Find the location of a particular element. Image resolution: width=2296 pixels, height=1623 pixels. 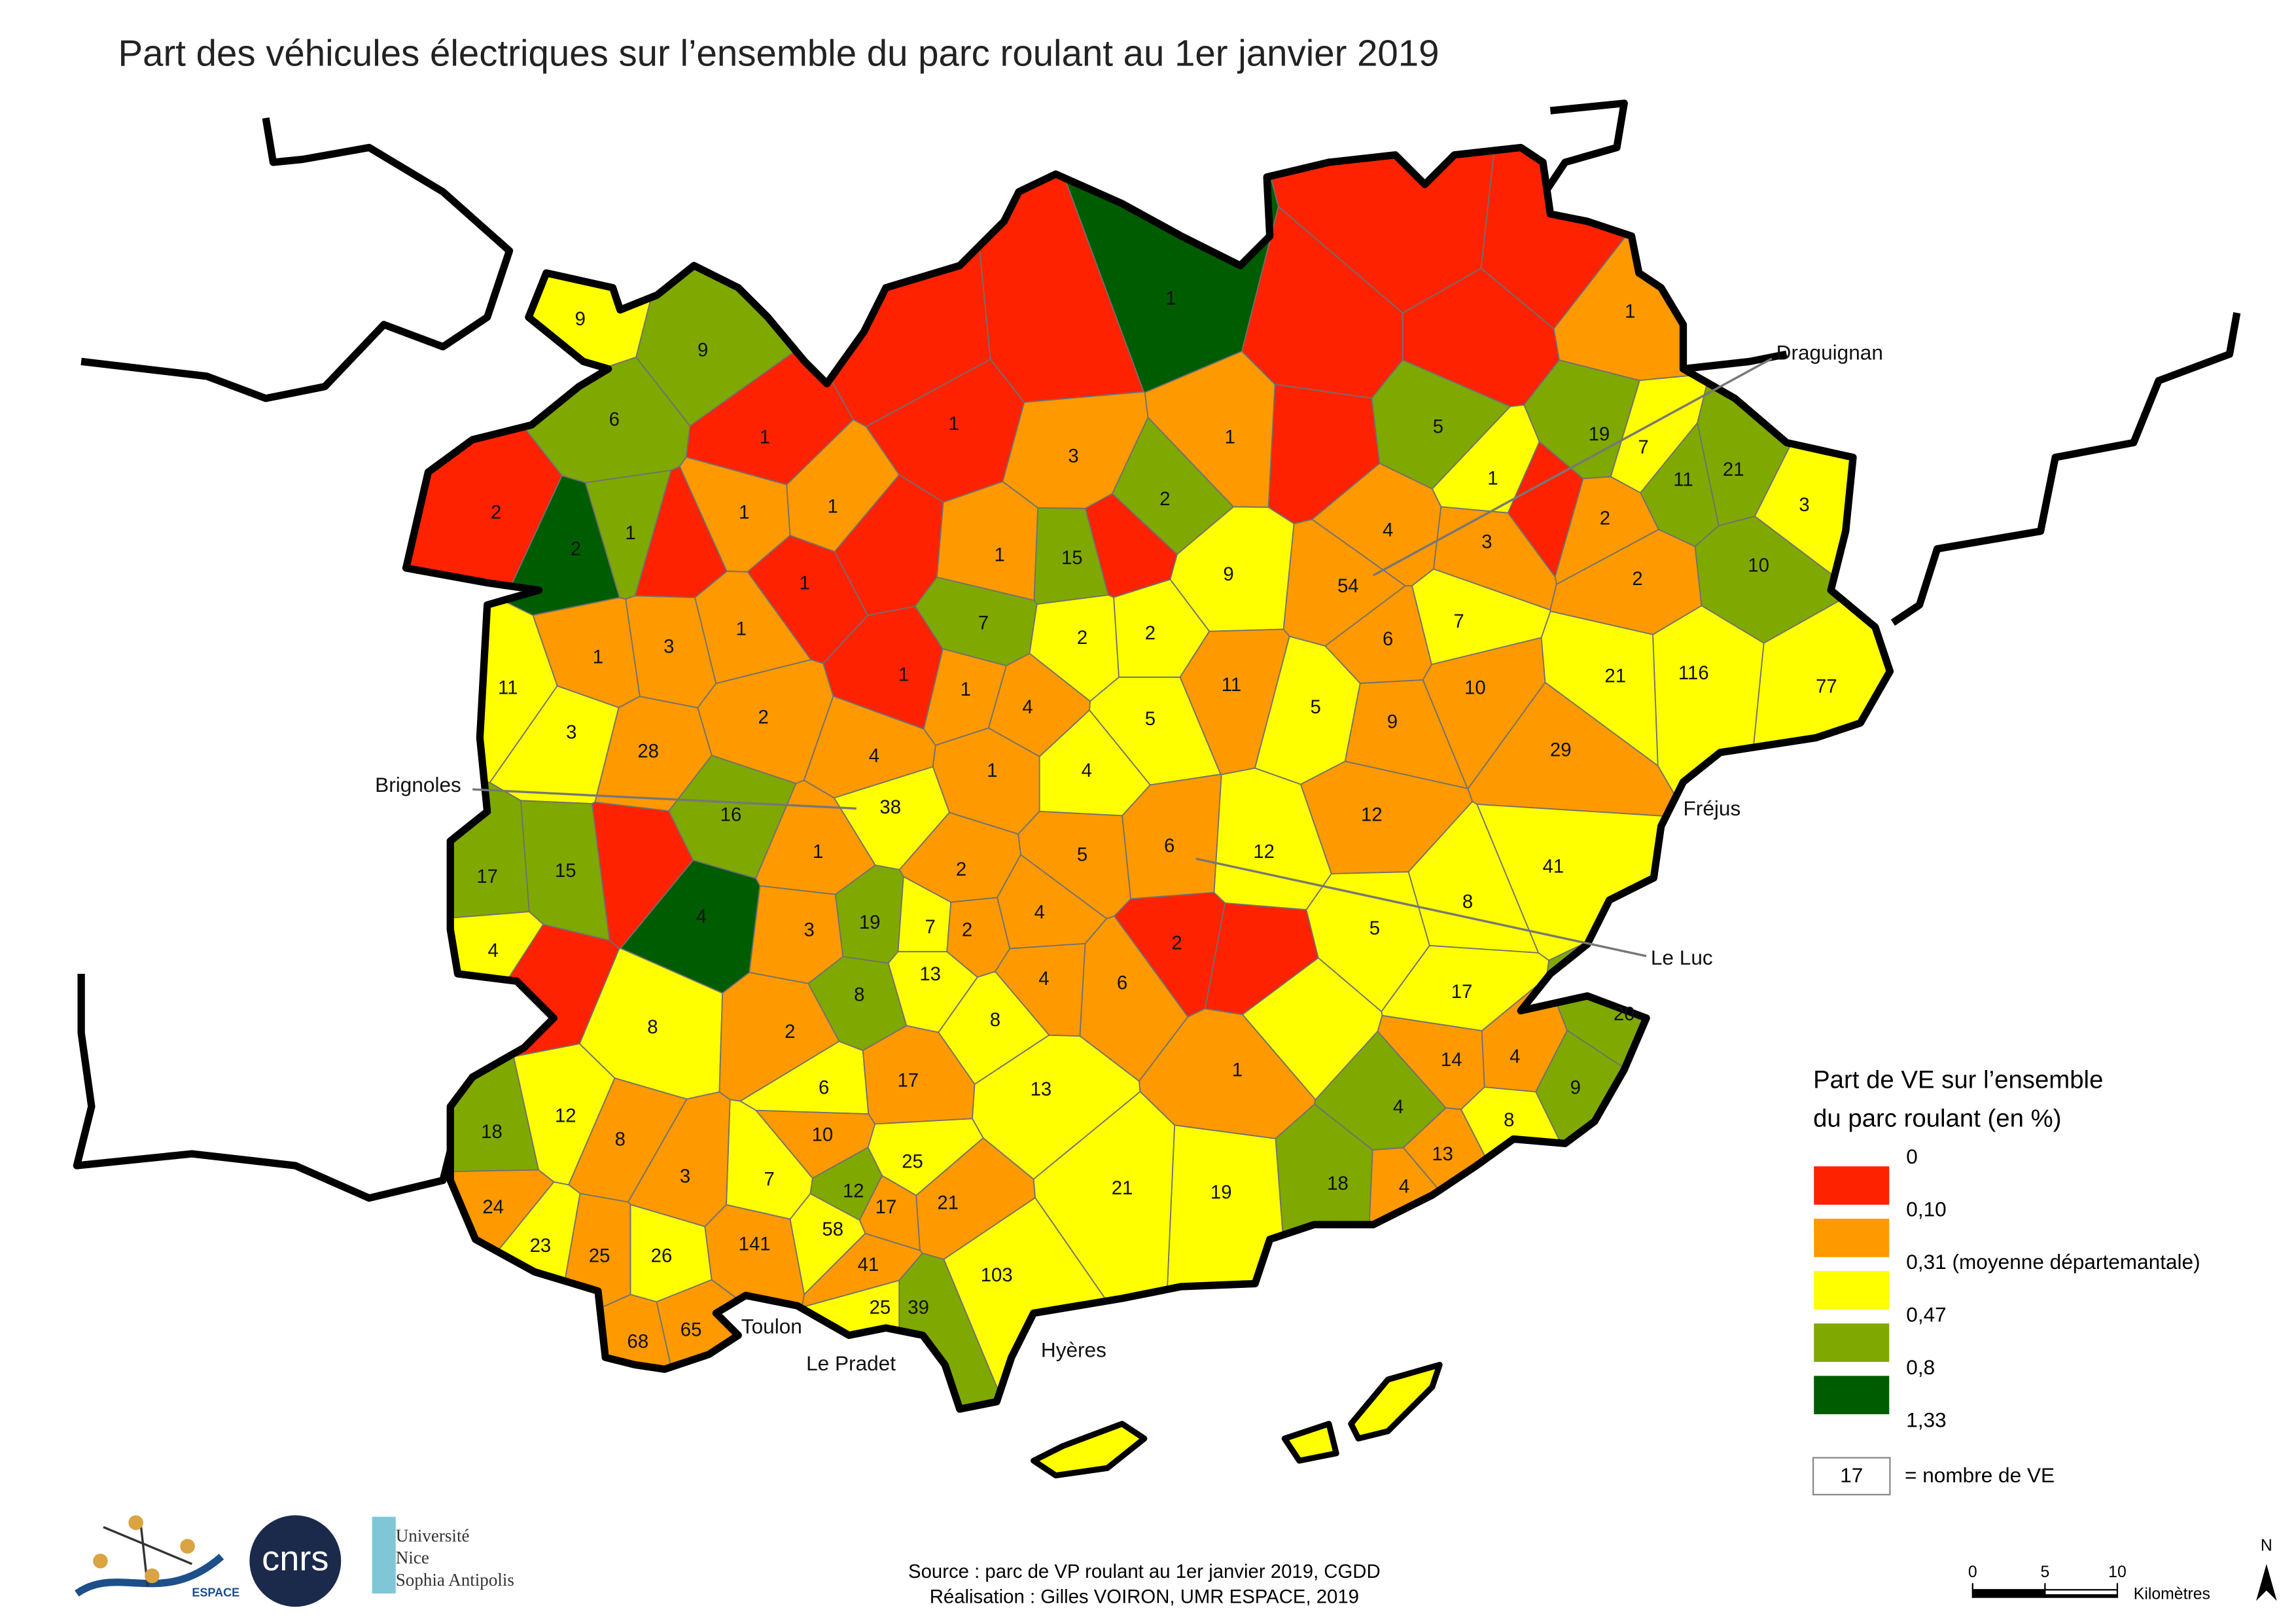

commune-label: 65 is located at coordinates (691, 1329).